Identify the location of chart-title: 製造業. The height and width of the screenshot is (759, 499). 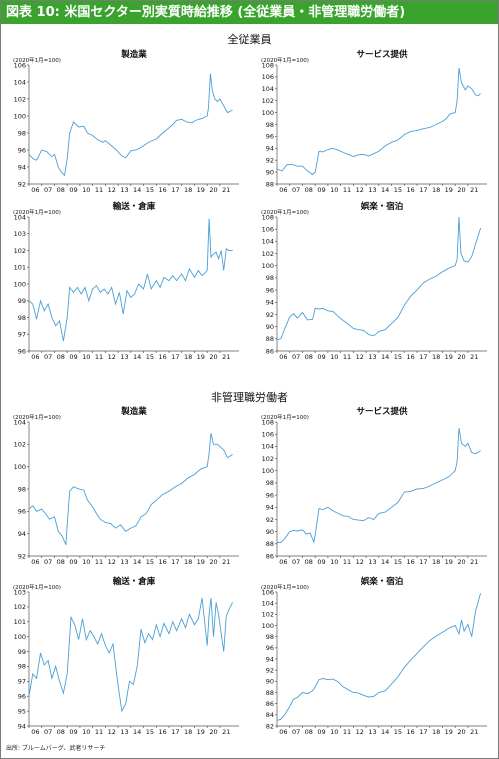
(133, 411).